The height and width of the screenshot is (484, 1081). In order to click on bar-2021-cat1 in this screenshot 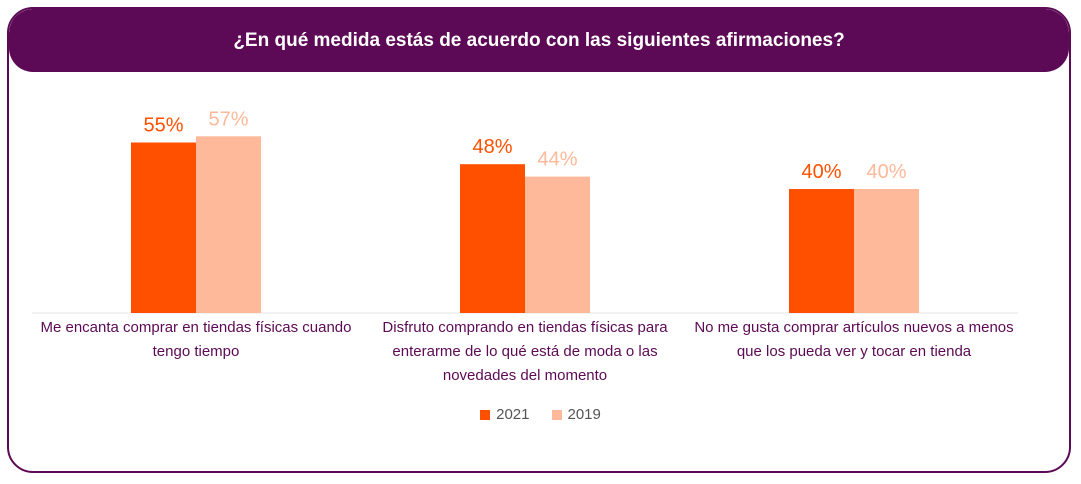, I will do `click(163, 227)`.